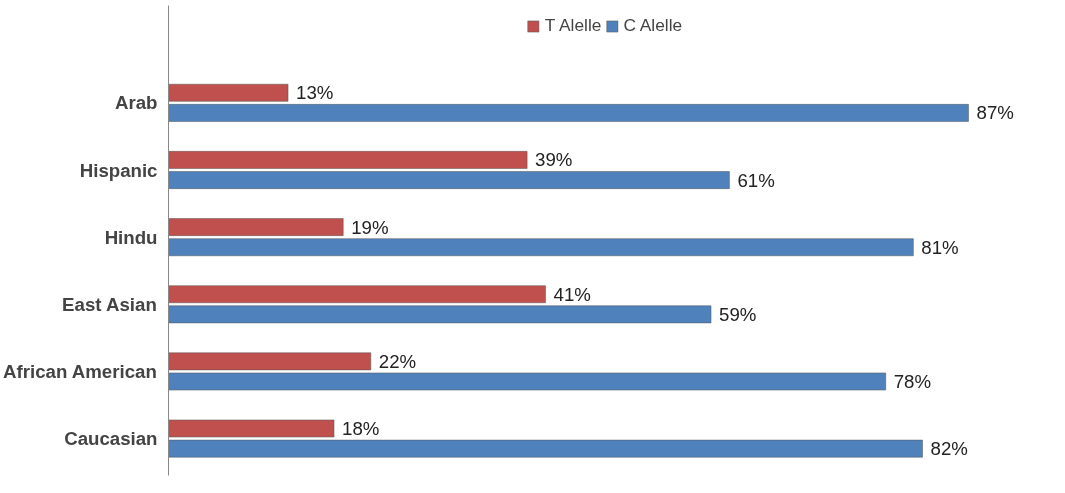 Image resolution: width=1065 pixels, height=493 pixels. Describe the element at coordinates (131, 237) in the screenshot. I see `y-tick-label: Hindu` at that location.